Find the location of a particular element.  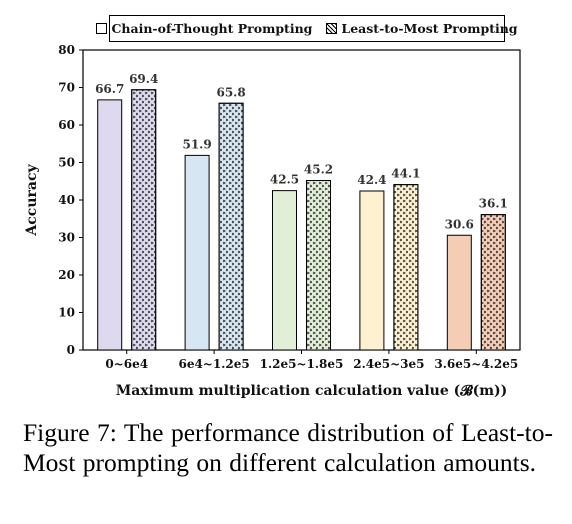

y-tick-label: 70 is located at coordinates (66, 88).